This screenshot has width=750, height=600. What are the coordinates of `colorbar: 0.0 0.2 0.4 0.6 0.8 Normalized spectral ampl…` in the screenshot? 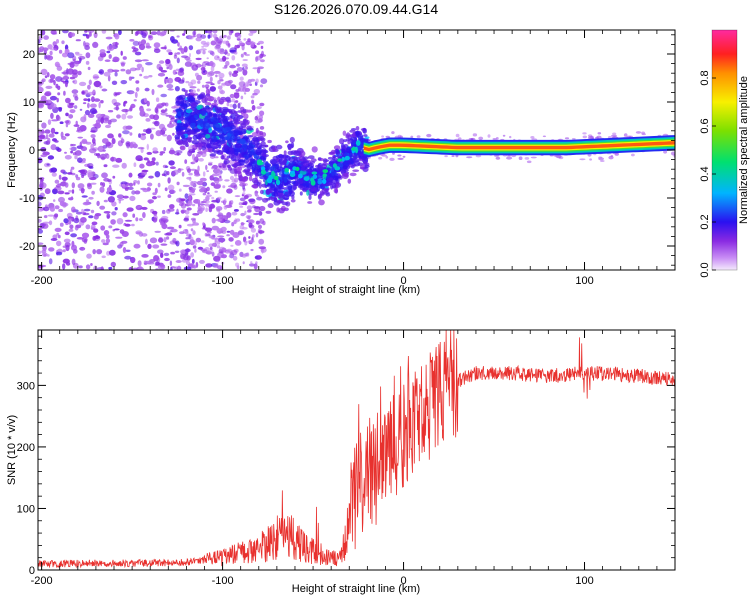 It's located at (724, 153).